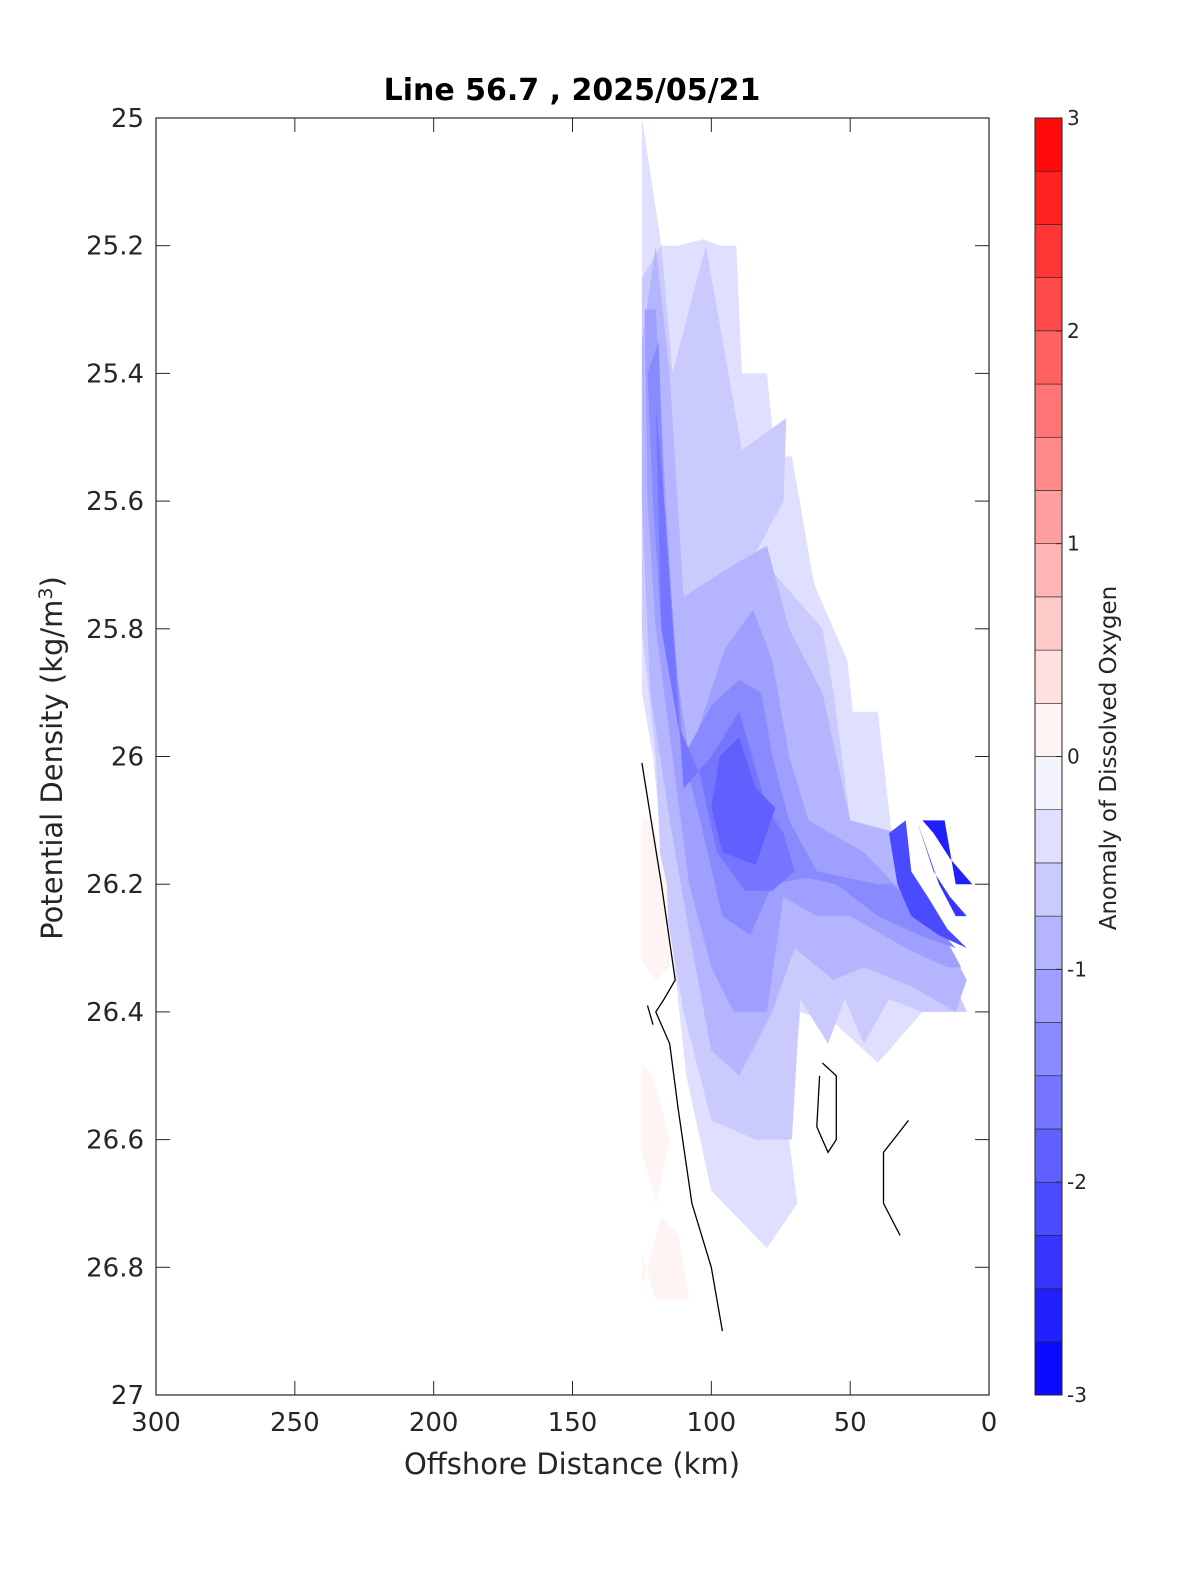 This screenshot has width=1200, height=1575. What do you see at coordinates (127, 119) in the screenshot?
I see `y-tick-label: 25` at bounding box center [127, 119].